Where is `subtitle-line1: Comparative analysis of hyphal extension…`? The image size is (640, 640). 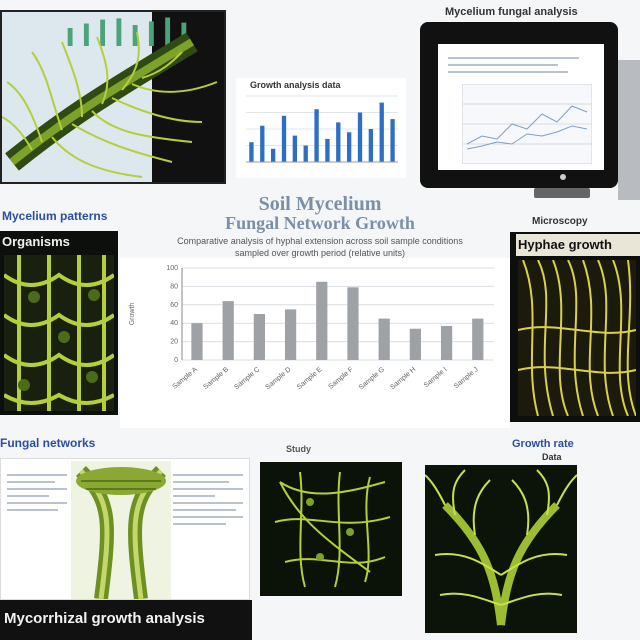
subtitle-line1: Comparative analysis of hyphal extension… is located at coordinates (320, 241).